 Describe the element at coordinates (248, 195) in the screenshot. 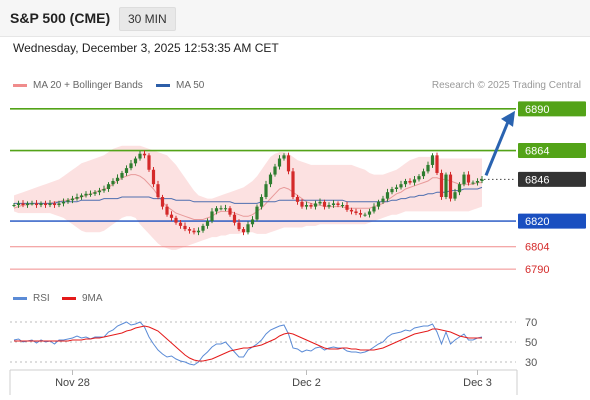

I see `ma50-line` at that location.